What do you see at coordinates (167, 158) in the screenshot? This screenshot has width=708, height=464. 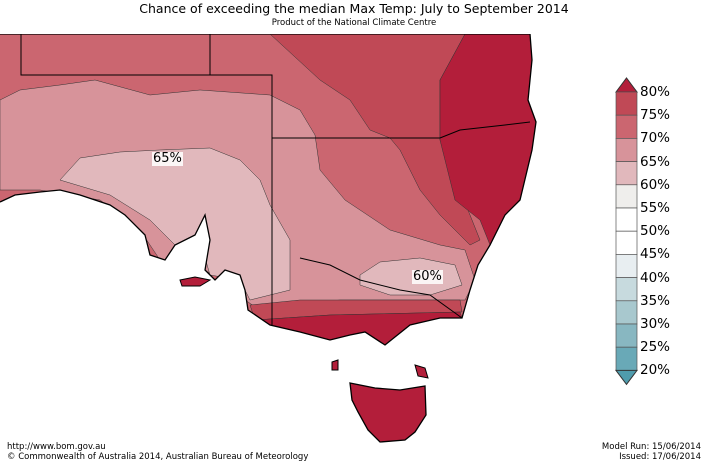 I see `map-label-65: 65%` at bounding box center [167, 158].